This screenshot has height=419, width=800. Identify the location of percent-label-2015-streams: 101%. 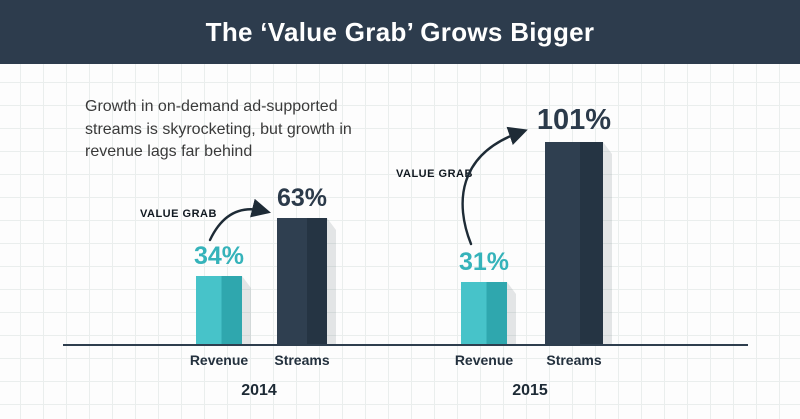
(574, 120).